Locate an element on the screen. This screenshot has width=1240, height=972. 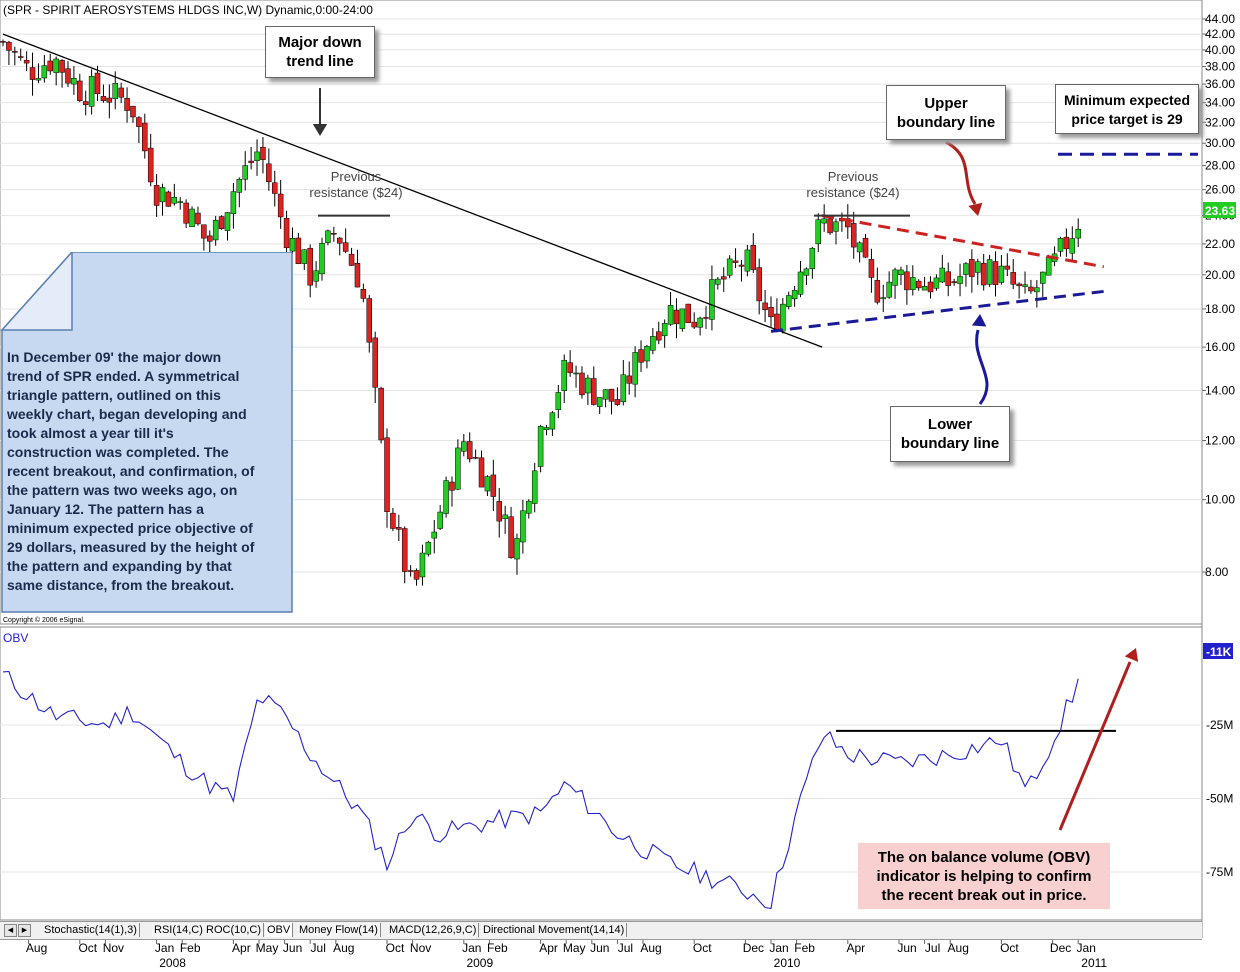
story-line: same distance, from the breakout. is located at coordinates (121, 585).